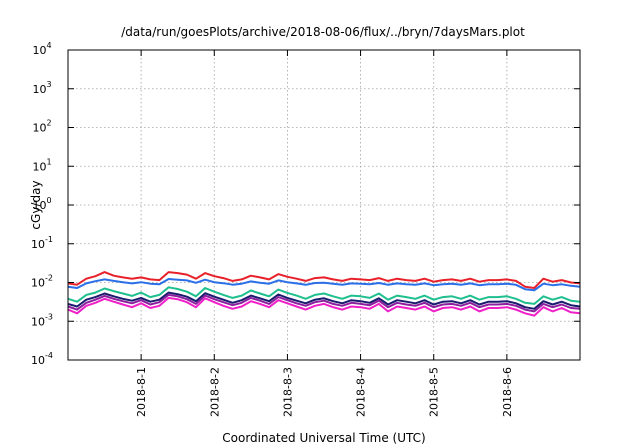 Image resolution: width=640 pixels, height=448 pixels. I want to click on x-tick-label: 2018-8-6, so click(507, 392).